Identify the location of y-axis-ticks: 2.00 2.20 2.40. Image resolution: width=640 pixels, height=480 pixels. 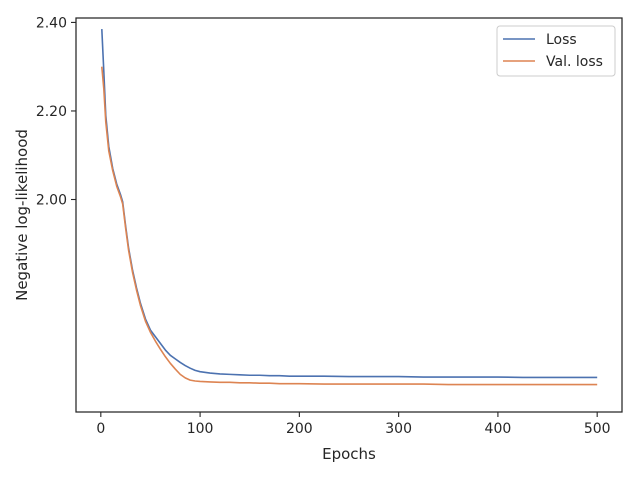
(56, 112).